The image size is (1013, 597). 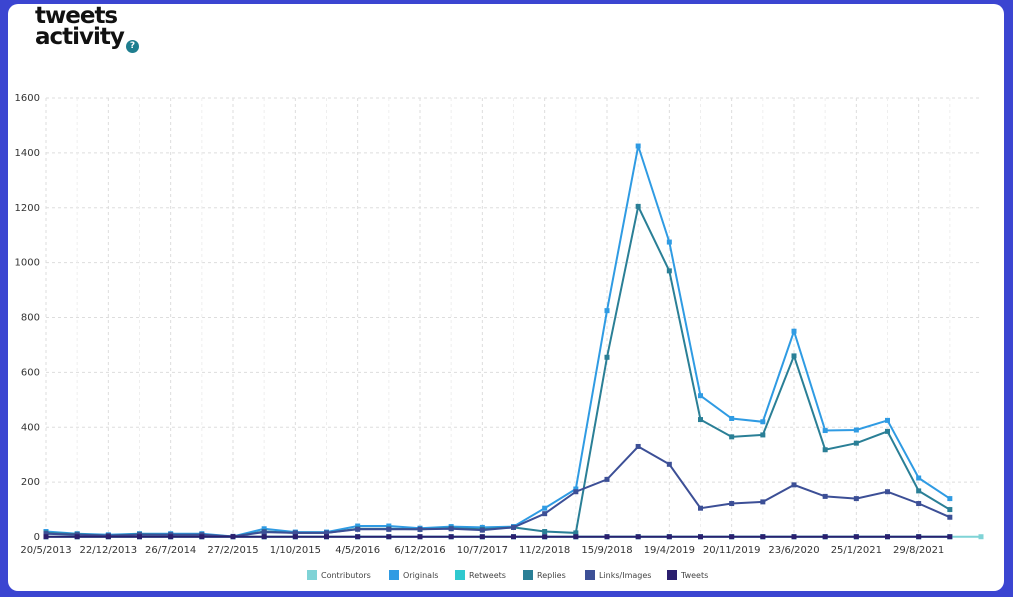 I want to click on title-line-1: tweets, so click(x=76, y=16).